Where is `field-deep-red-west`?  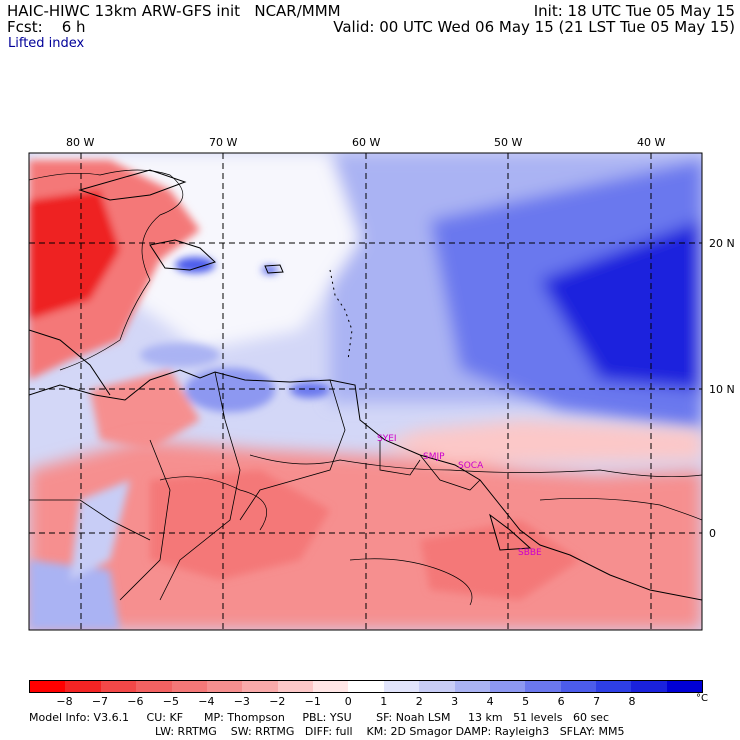
field-deep-red-west is located at coordinates (74, 255).